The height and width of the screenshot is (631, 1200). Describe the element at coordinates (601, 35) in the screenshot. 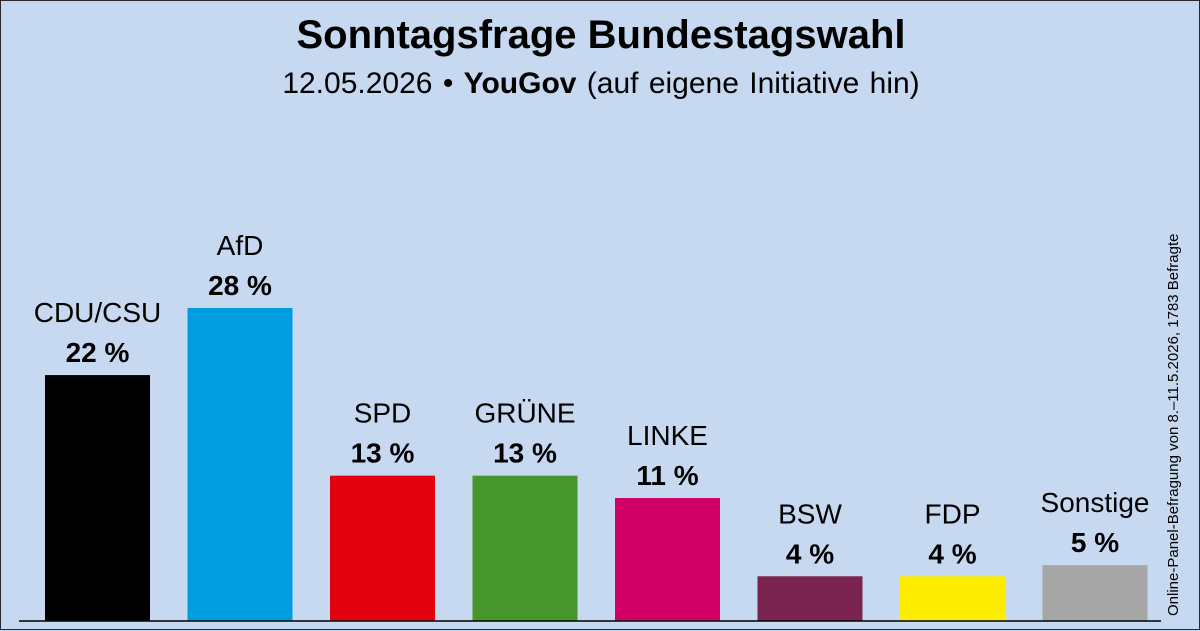

I see `chart-title: Sonntagsfrage Bundestagswahl` at that location.